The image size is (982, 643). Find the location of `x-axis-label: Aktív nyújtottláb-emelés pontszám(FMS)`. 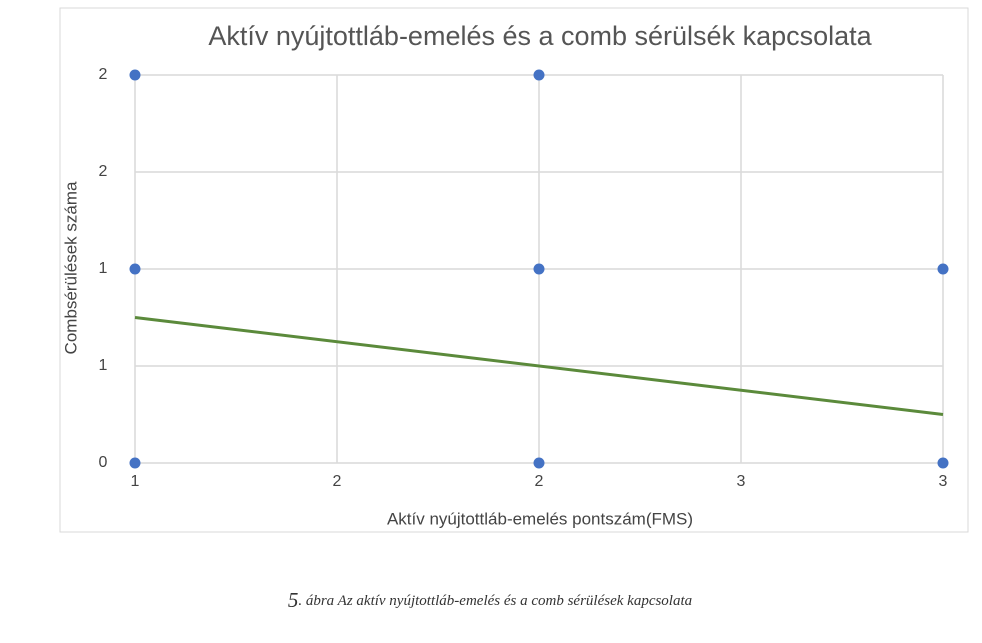

x-axis-label: Aktív nyújtottláb-emelés pontszám(FMS) is located at coordinates (540, 518).